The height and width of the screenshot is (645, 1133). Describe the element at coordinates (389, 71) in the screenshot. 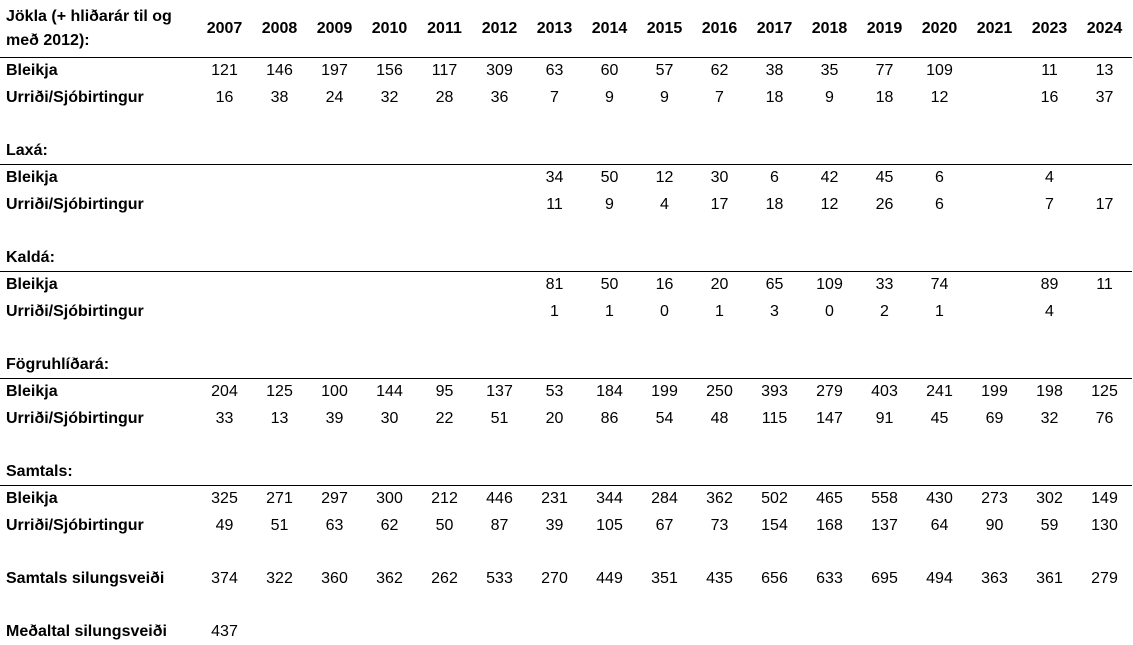

I see `value-cell: 156` at that location.